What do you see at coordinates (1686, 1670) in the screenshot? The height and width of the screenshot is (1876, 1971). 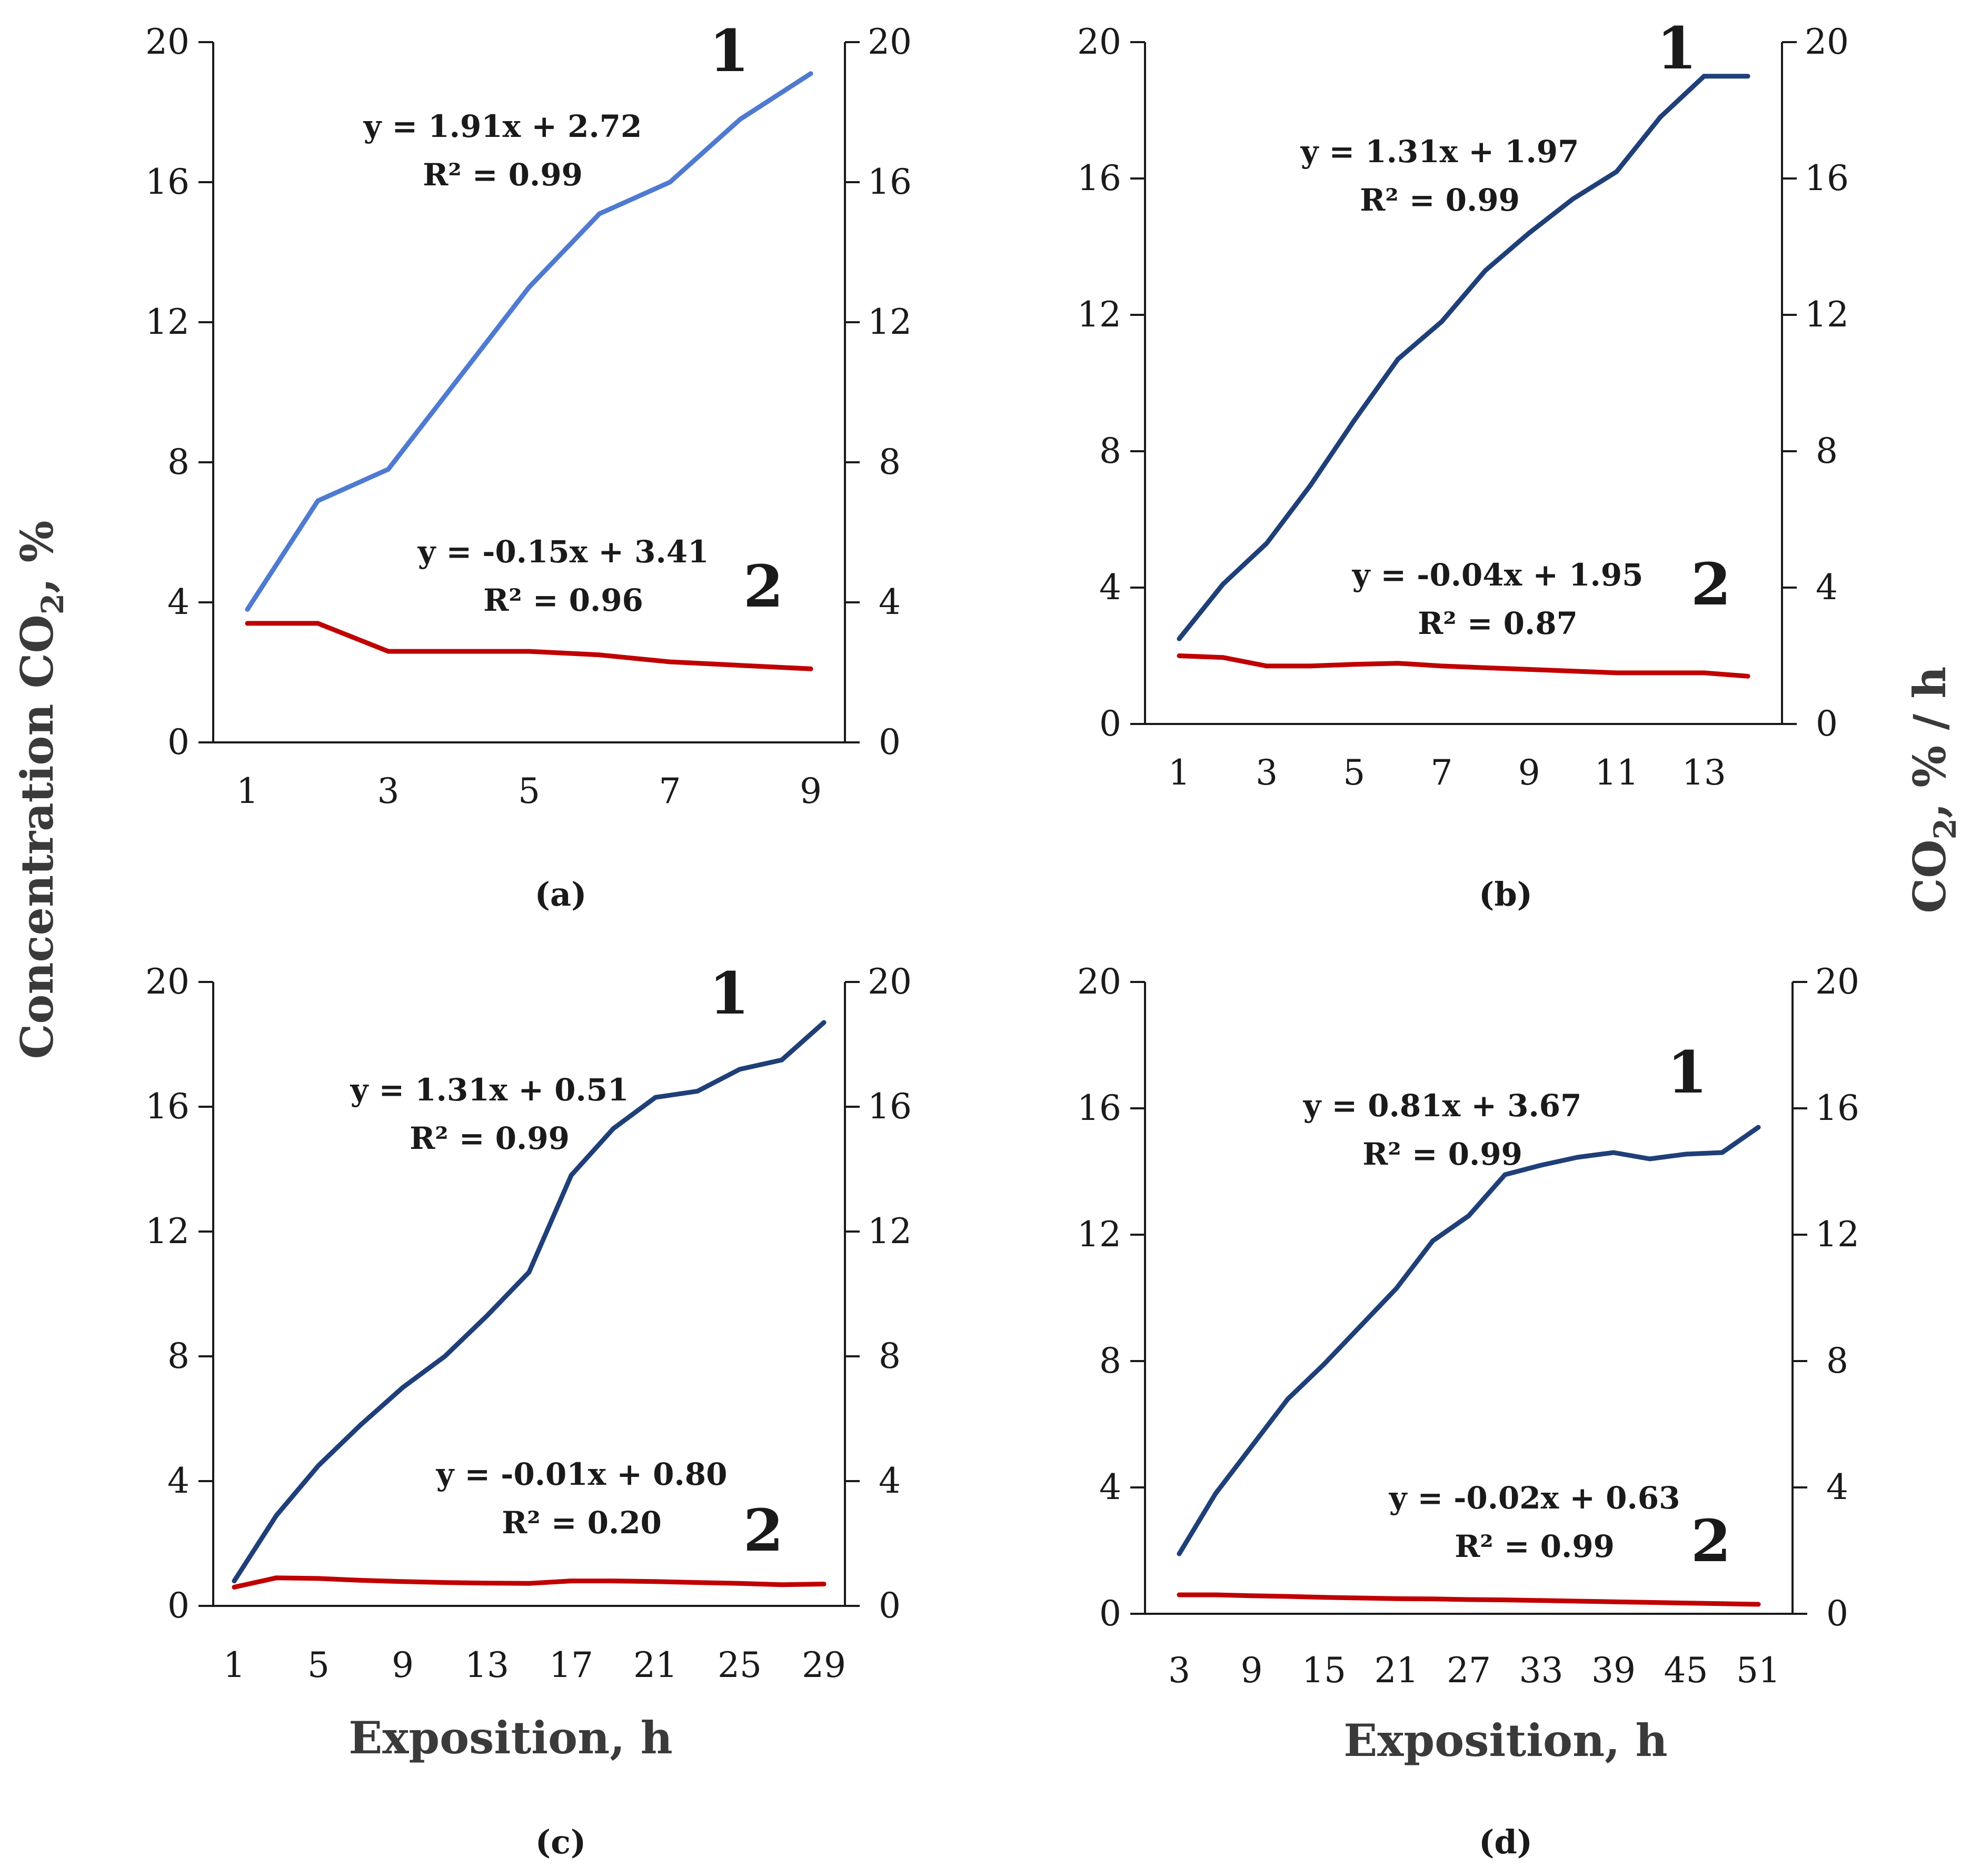 I see `x-tick-label: 45` at bounding box center [1686, 1670].